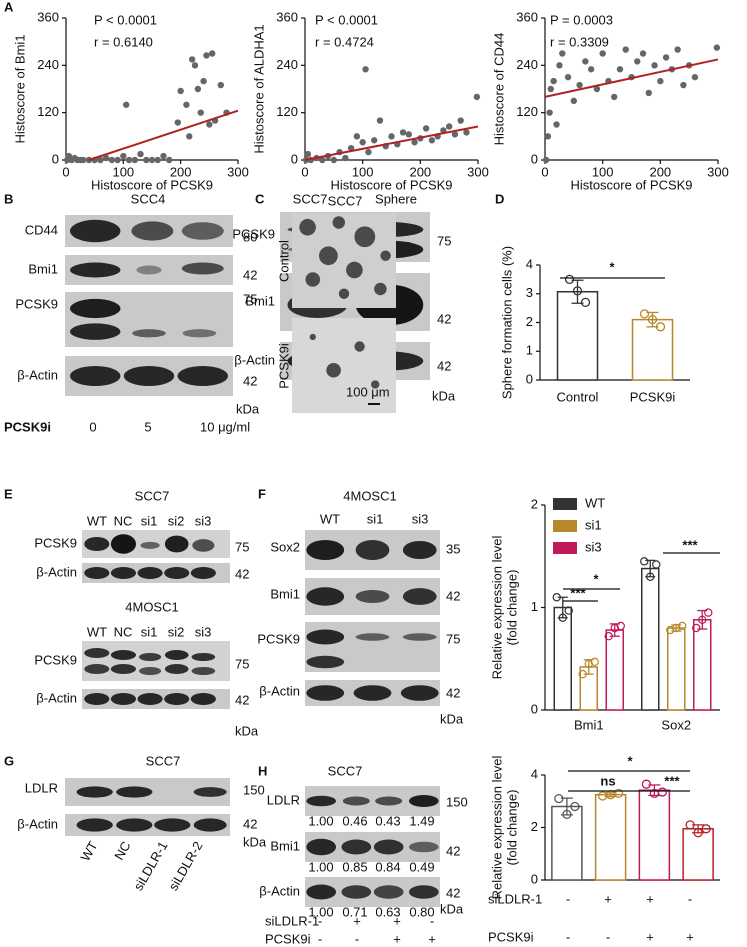 The height and width of the screenshot is (947, 747). Describe the element at coordinates (596, 578) in the screenshot. I see `significance-label: *` at that location.